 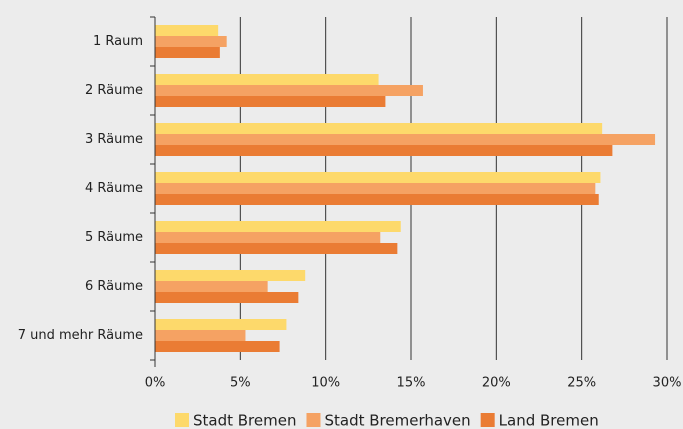 What do you see at coordinates (240, 383) in the screenshot?
I see `x-tick-label: 5%` at bounding box center [240, 383].